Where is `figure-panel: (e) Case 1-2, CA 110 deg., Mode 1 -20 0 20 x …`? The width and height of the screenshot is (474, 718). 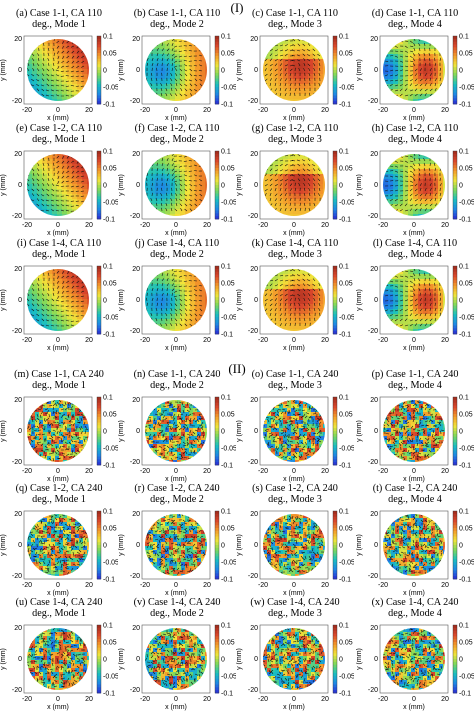 figure-panel: (e) Case 1-2, CA 110 deg., Mode 1 -20 0 20 x … is located at coordinates (59, 182).